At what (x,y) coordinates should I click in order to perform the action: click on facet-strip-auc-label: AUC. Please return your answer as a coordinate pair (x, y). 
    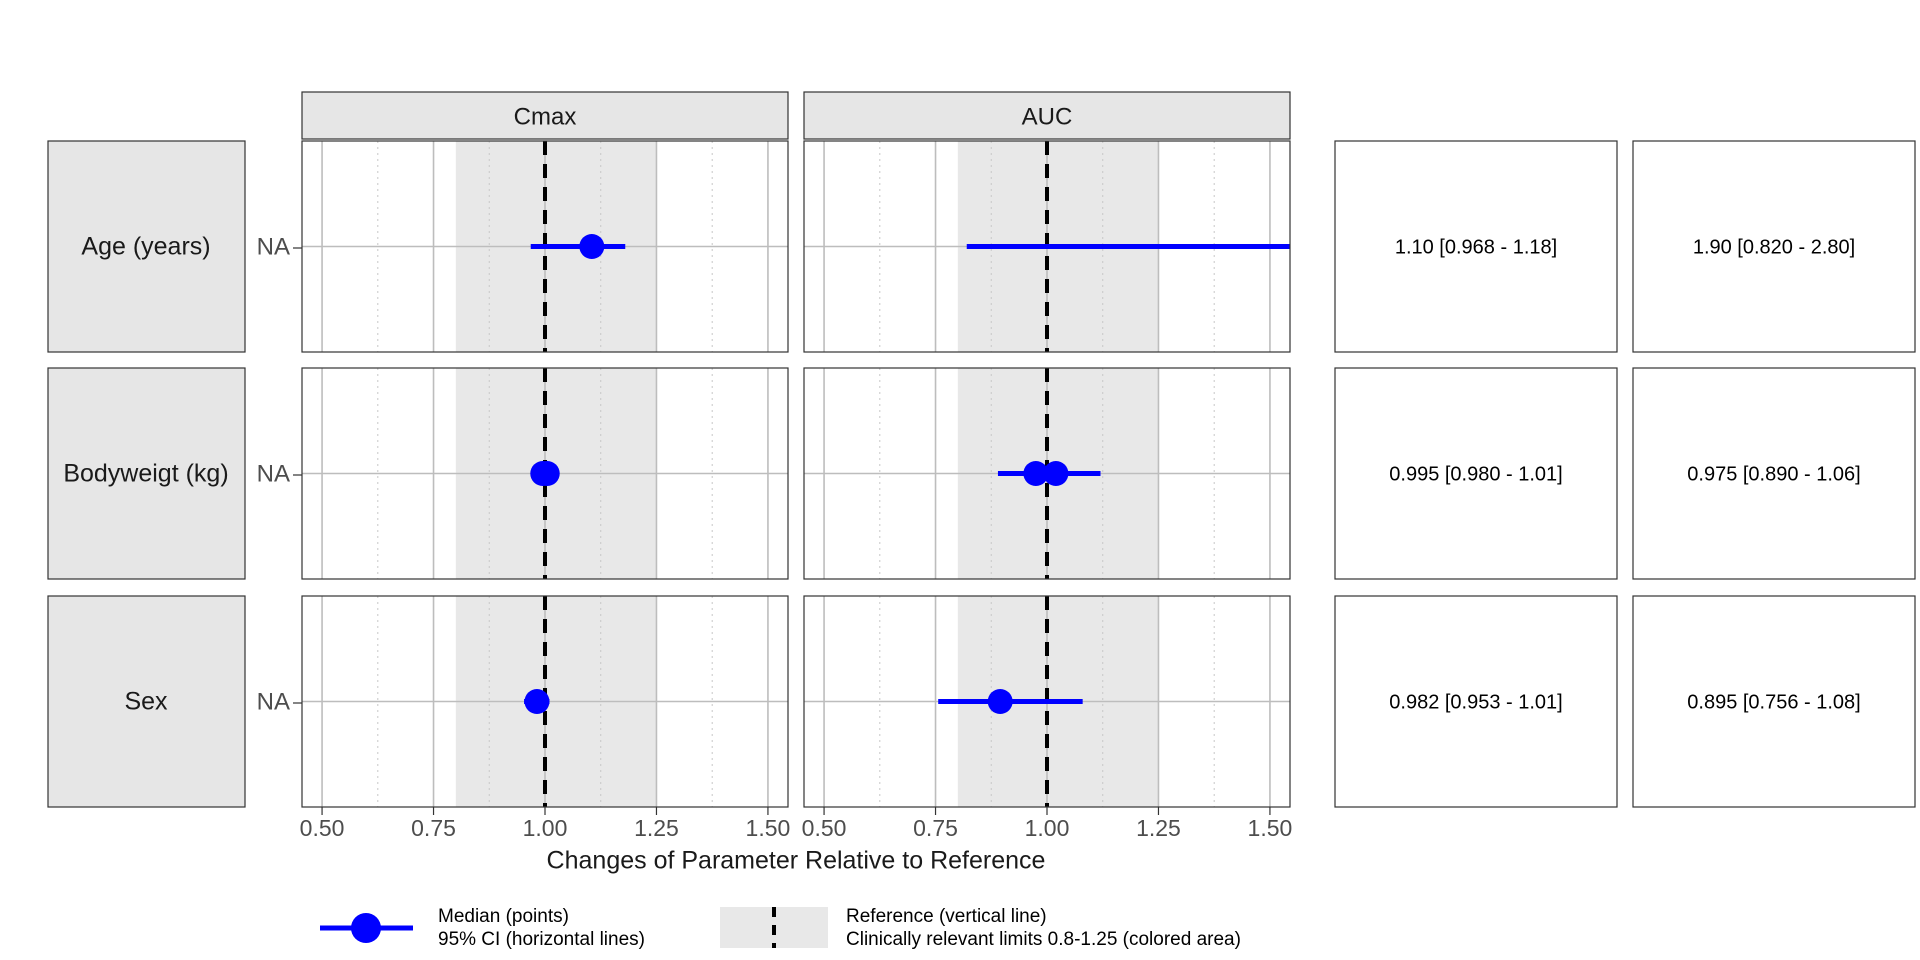
    Looking at the image, I should click on (1047, 116).